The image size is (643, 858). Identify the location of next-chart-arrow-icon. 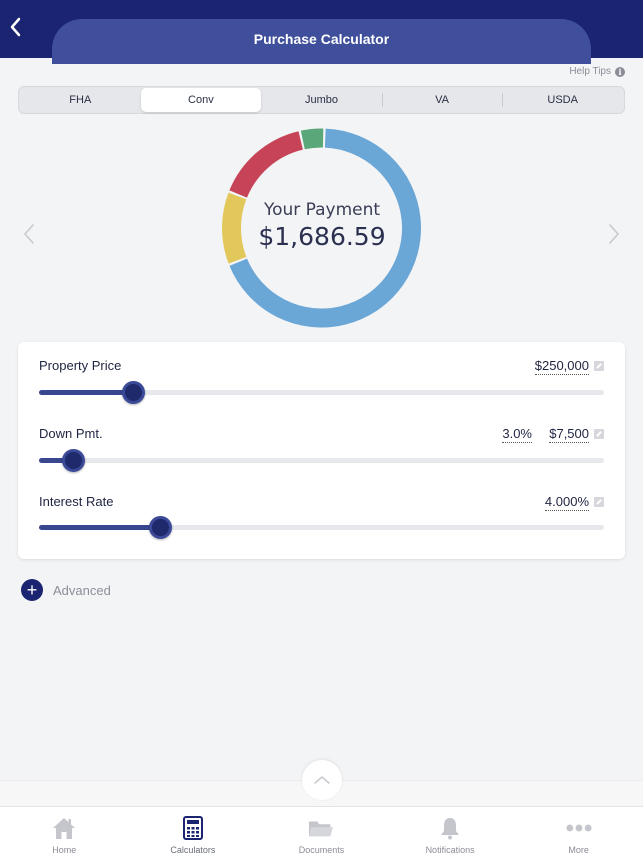
(614, 234).